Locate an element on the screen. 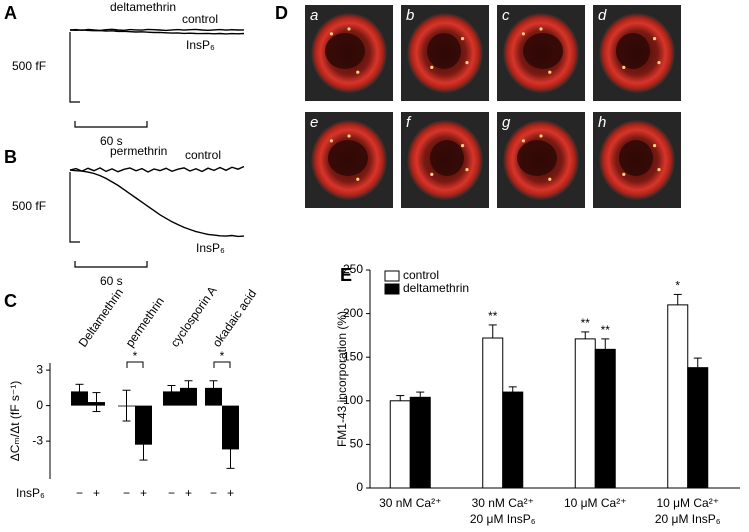 Image resolution: width=749 pixels, height=532 pixels. scale-bar-y is located at coordinates (74, 207).